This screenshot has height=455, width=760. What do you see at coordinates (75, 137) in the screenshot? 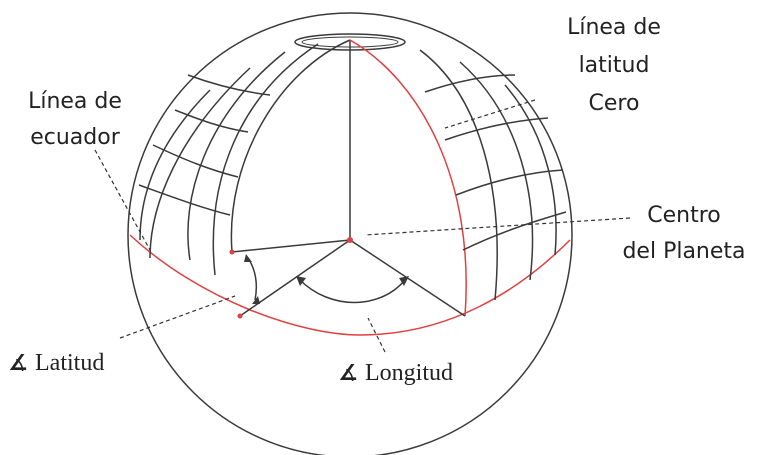
I see `label-ecuador-2: ecuador` at bounding box center [75, 137].